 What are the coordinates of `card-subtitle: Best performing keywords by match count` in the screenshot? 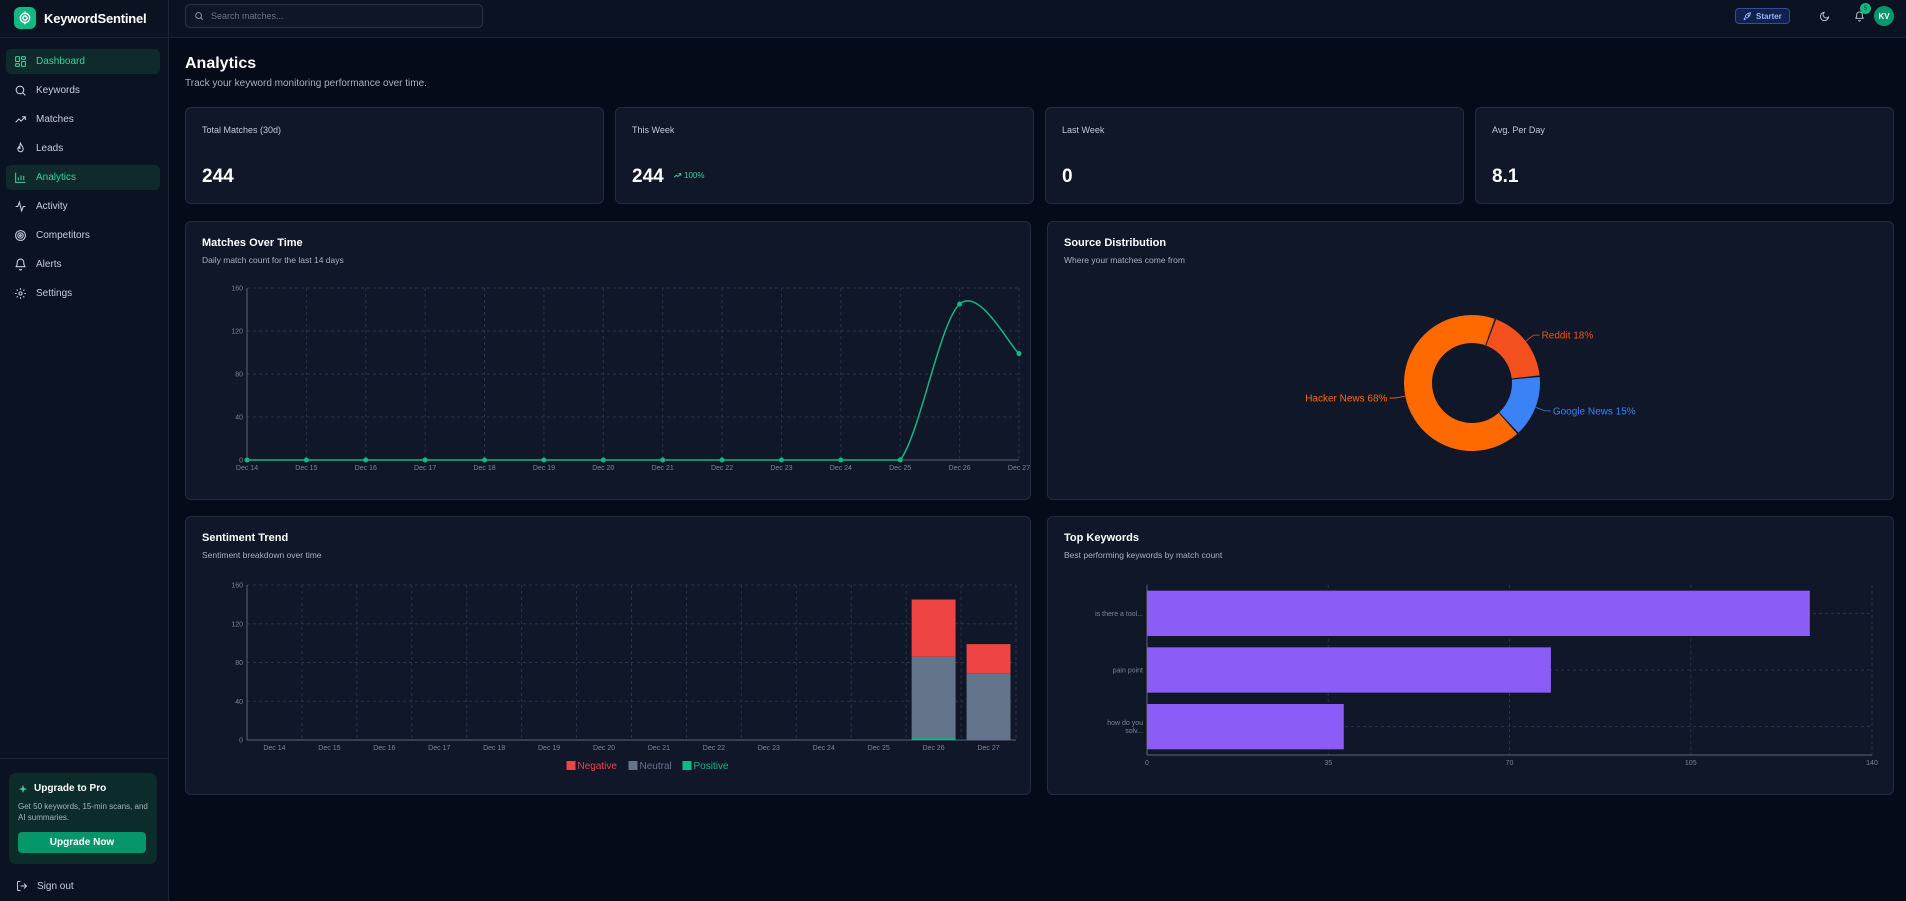 It's located at (1143, 555).